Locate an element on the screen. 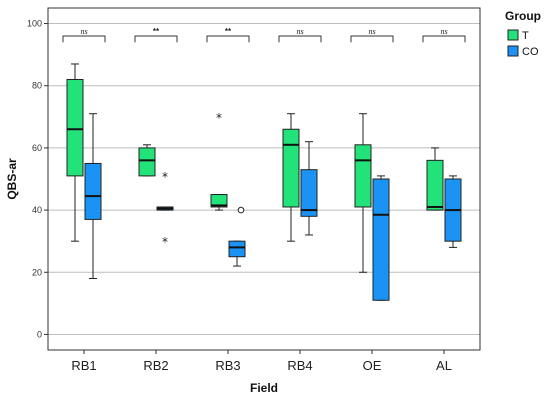 The height and width of the screenshot is (400, 550). x-tick-label: RB2 is located at coordinates (155, 365).